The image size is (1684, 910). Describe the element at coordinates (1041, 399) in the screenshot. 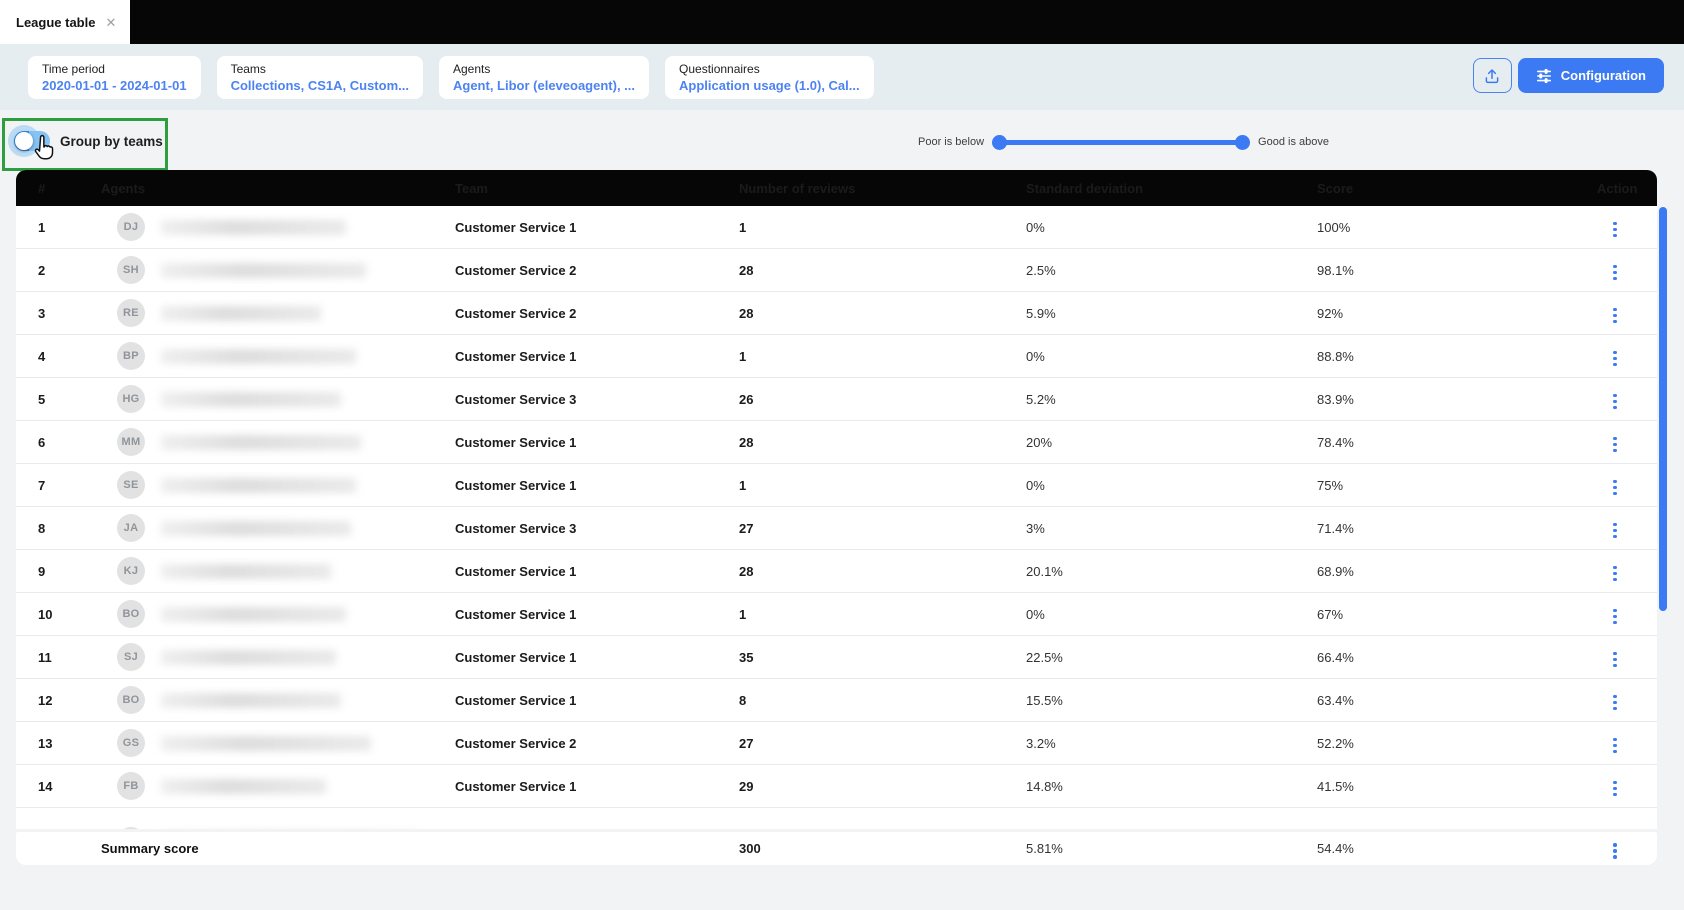

I see `stddev-cell: 5.2%` at that location.